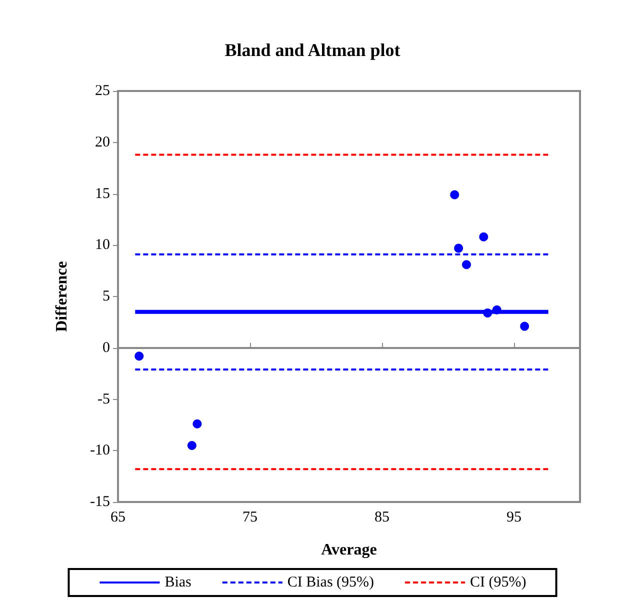 Image resolution: width=625 pixels, height=614 pixels. What do you see at coordinates (498, 582) in the screenshot?
I see `legend-label: CI (95%)` at bounding box center [498, 582].